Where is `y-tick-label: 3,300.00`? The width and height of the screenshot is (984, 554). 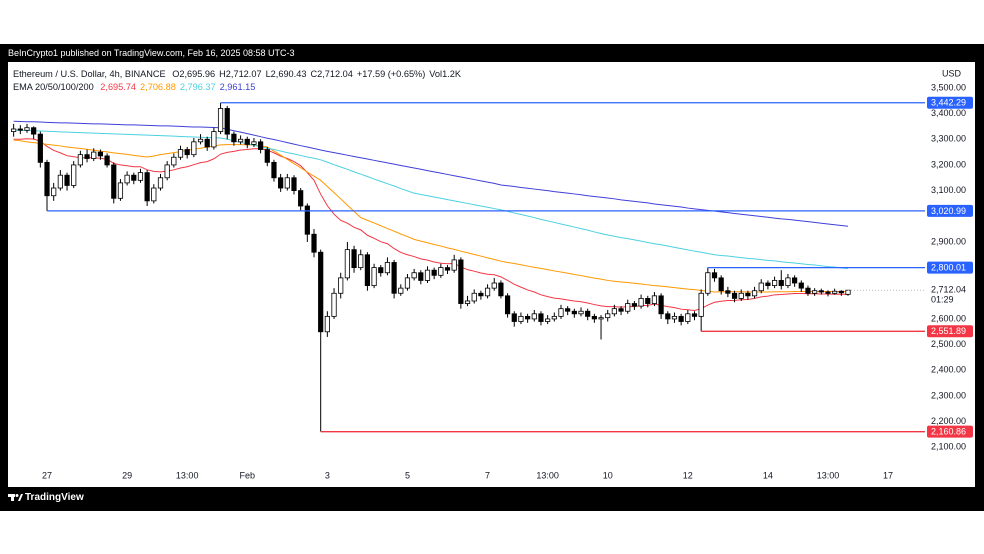
y-tick-label: 3,300.00 is located at coordinates (948, 139).